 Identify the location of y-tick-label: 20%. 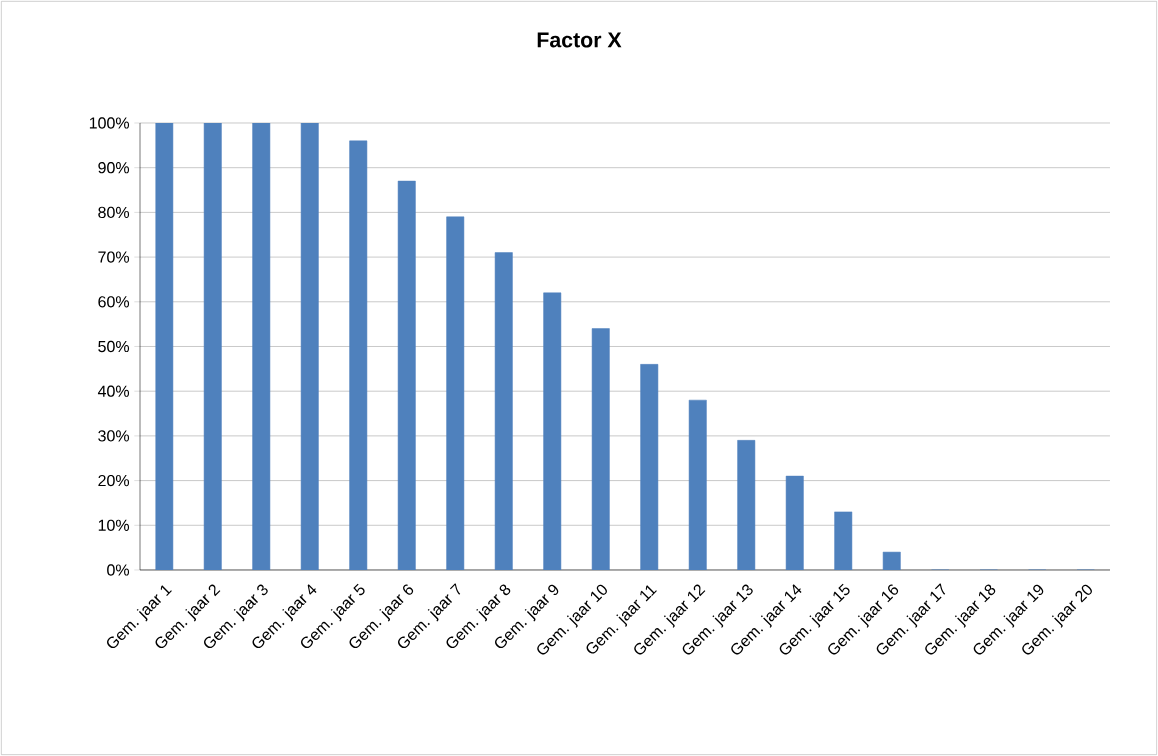
(114, 480).